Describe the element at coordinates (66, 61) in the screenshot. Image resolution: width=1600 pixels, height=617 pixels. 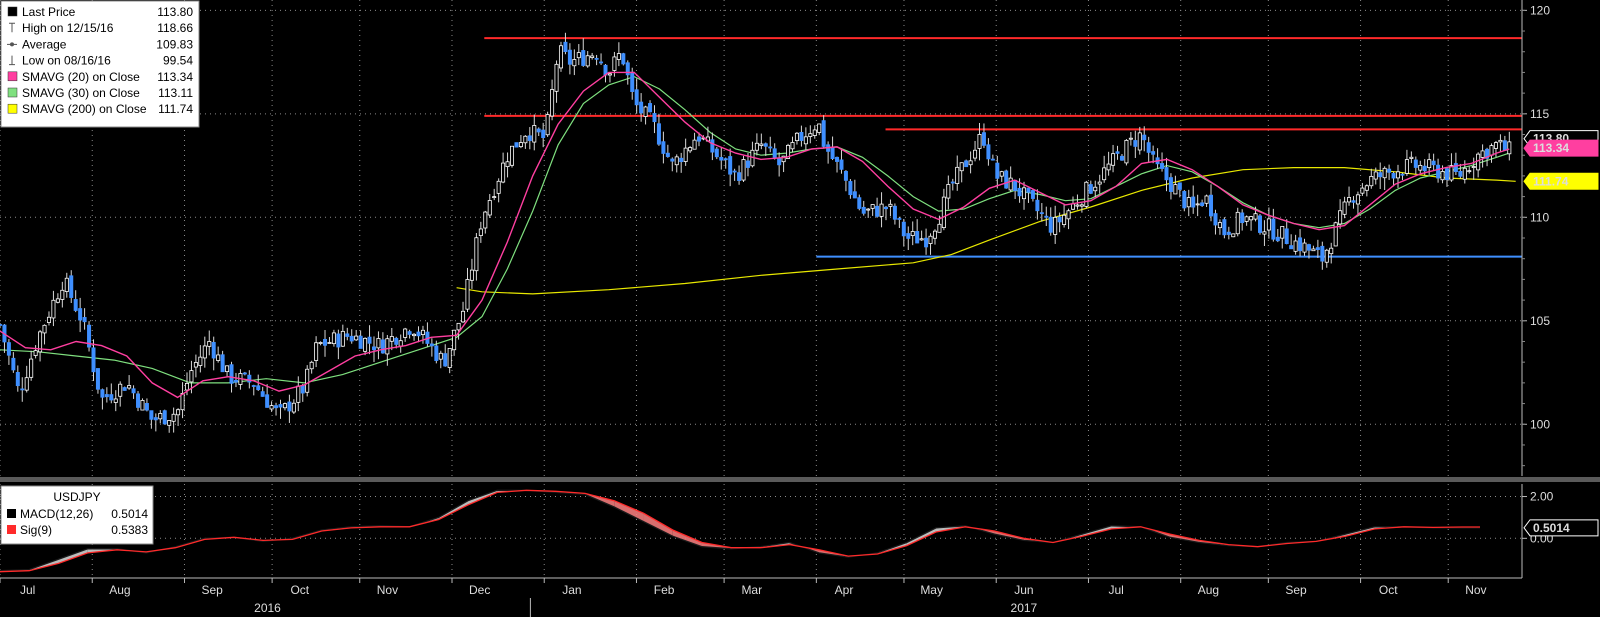
I see `legend-label-3: Low on 08/16/16` at that location.